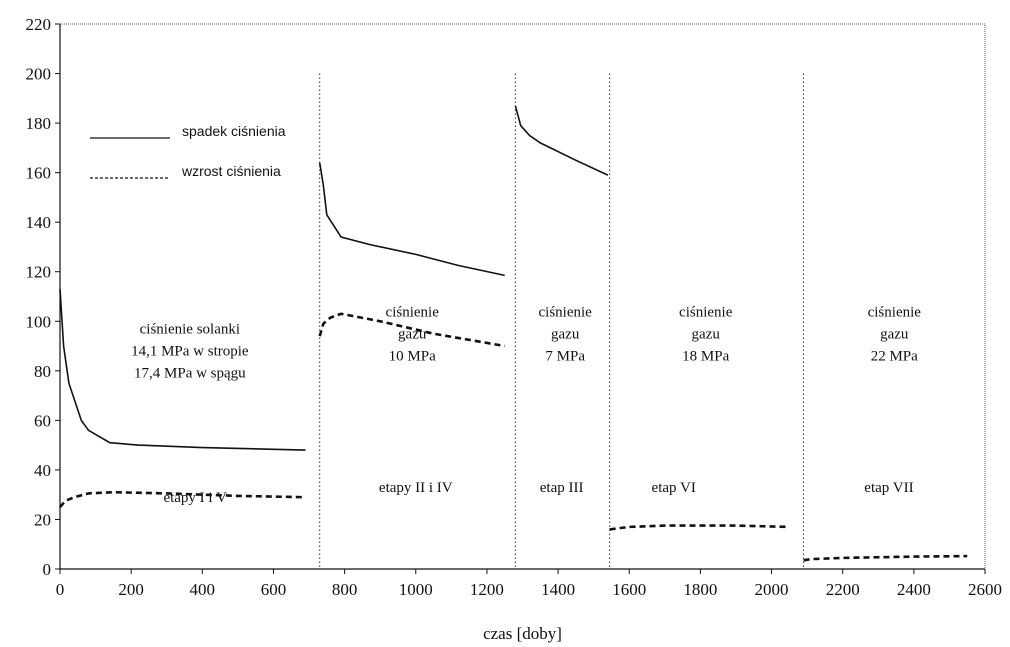 This screenshot has height=647, width=1010. What do you see at coordinates (345, 589) in the screenshot?
I see `x-tick-label: 800` at bounding box center [345, 589].